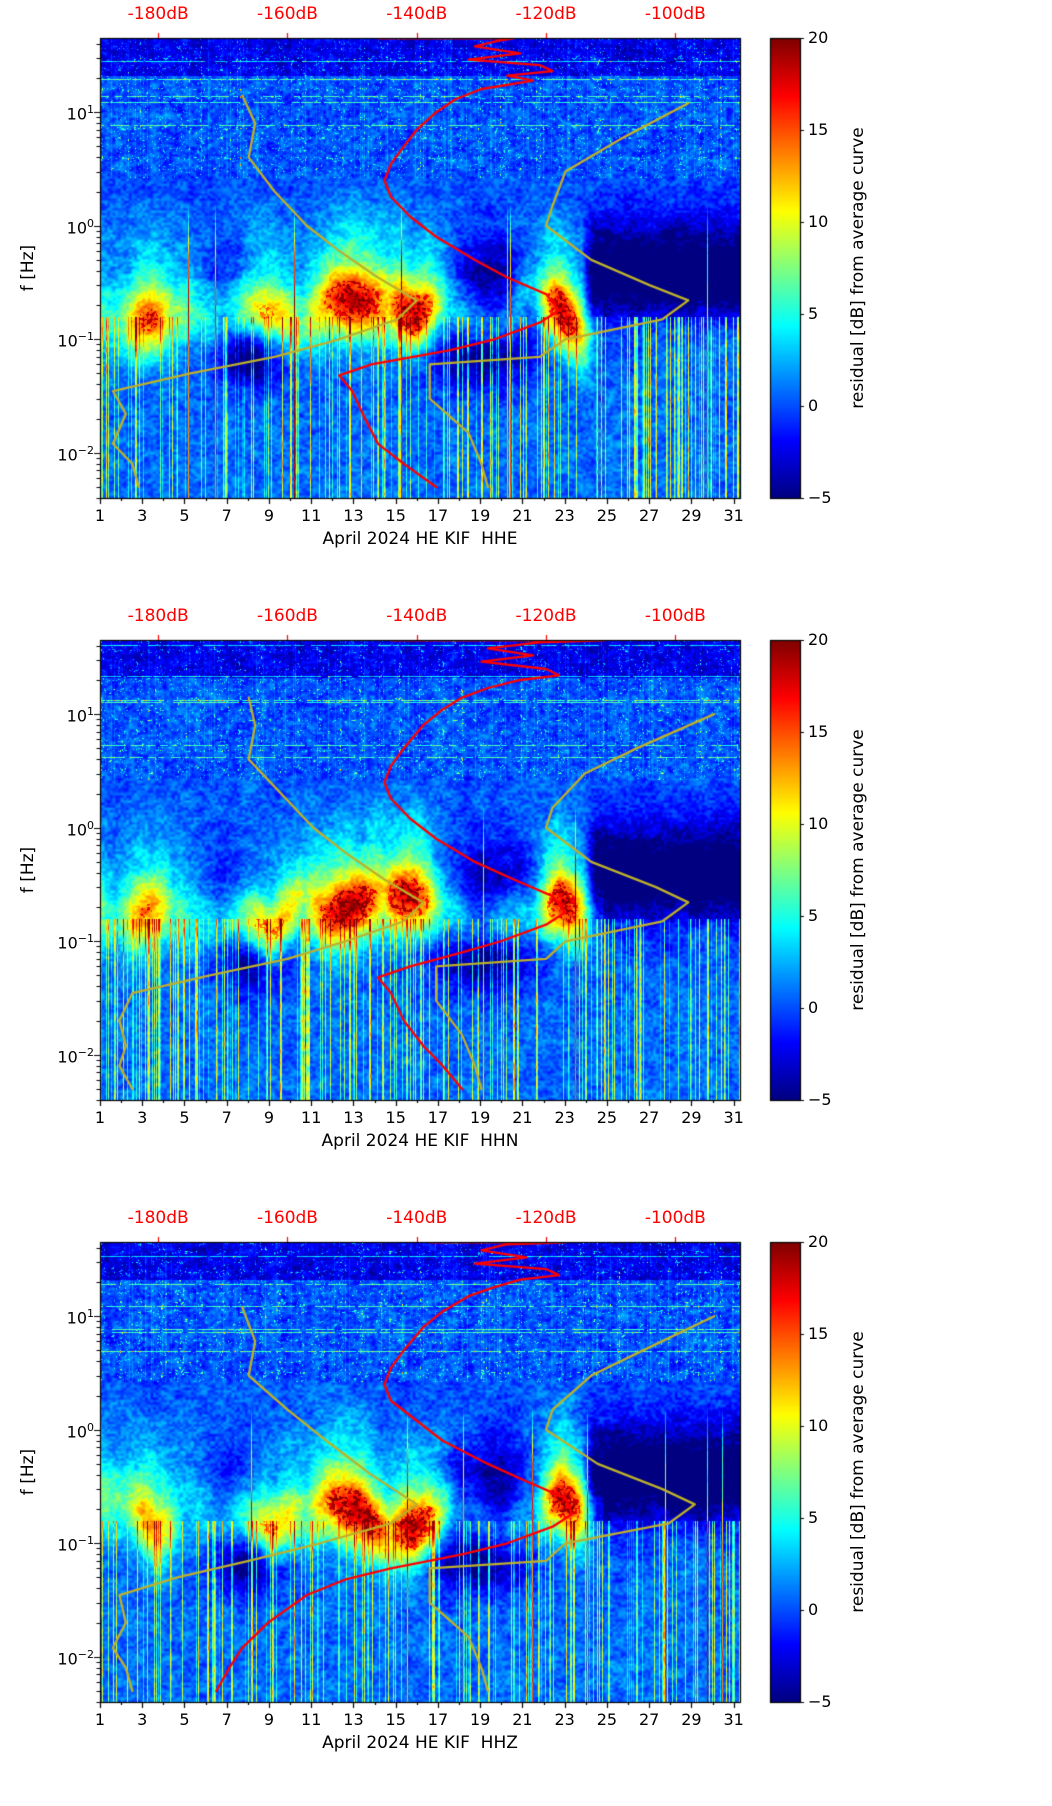  I want to click on x-axis-label: April 2024 HE KIF HHN, so click(420, 1141).